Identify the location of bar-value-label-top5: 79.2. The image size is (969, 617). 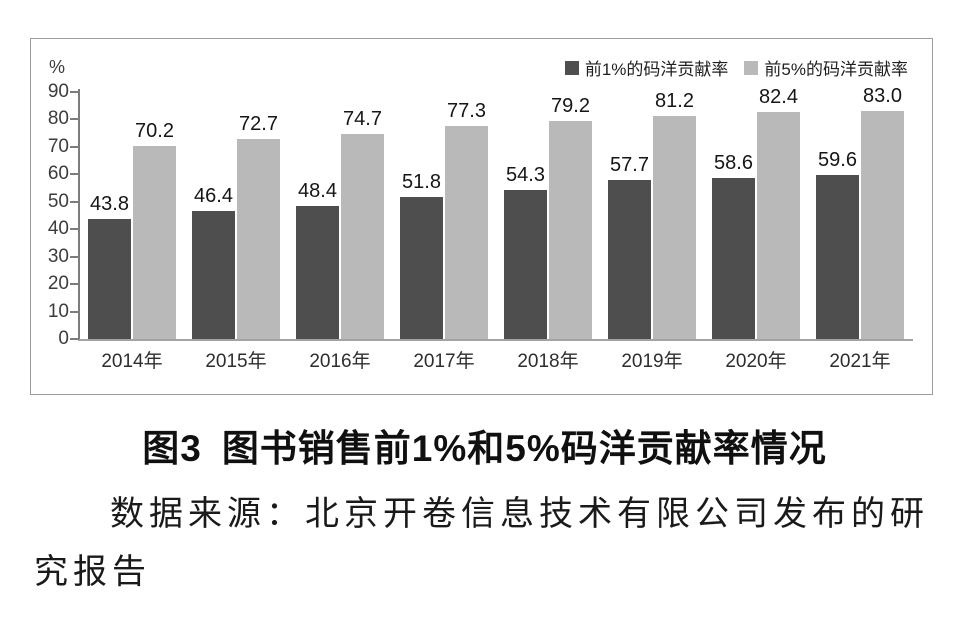
(570, 106).